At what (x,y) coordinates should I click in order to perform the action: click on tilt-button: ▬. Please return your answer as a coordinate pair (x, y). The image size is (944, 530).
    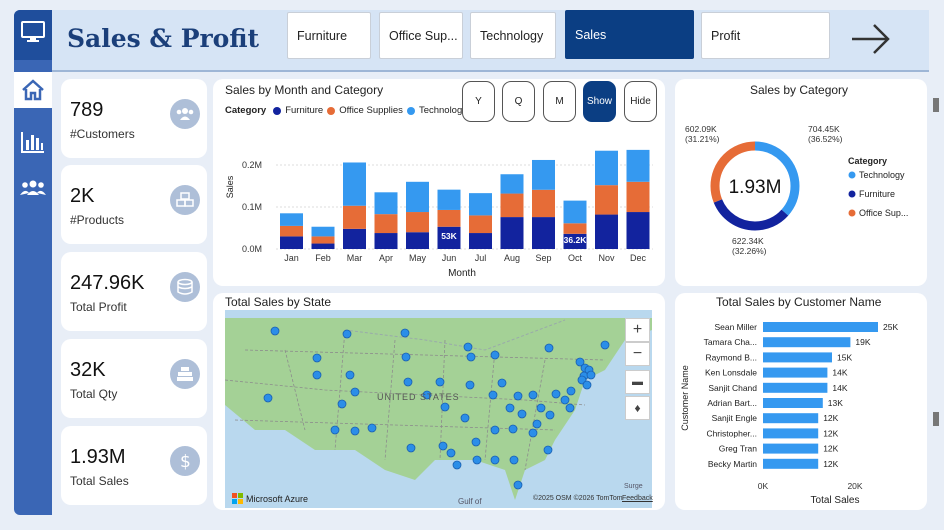
    Looking at the image, I should click on (637, 382).